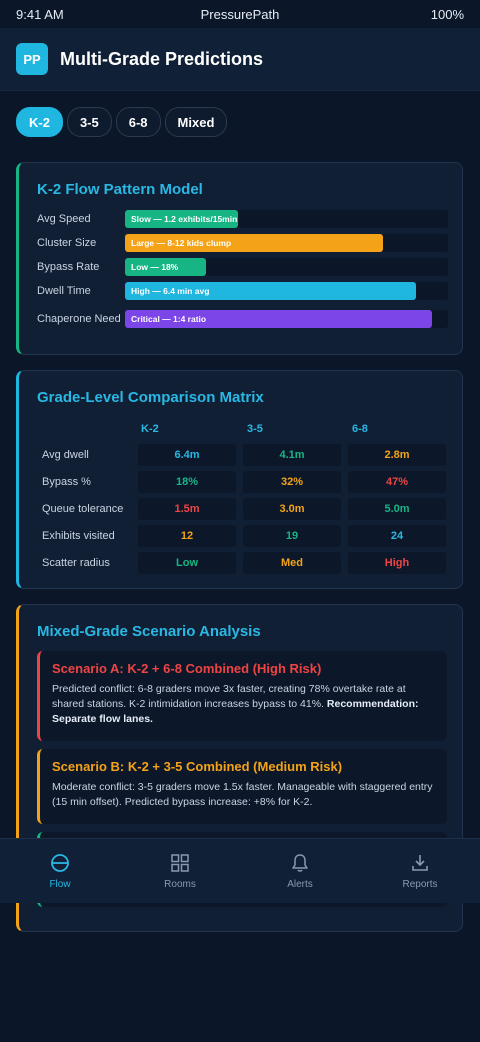  I want to click on matrix-row: Queue tolerance 1.5m 3.0m 5.0m, so click(243, 509).